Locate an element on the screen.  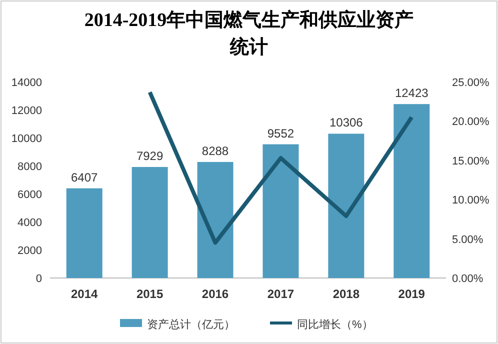
y-tick-label: 2000 is located at coordinates (30, 251).